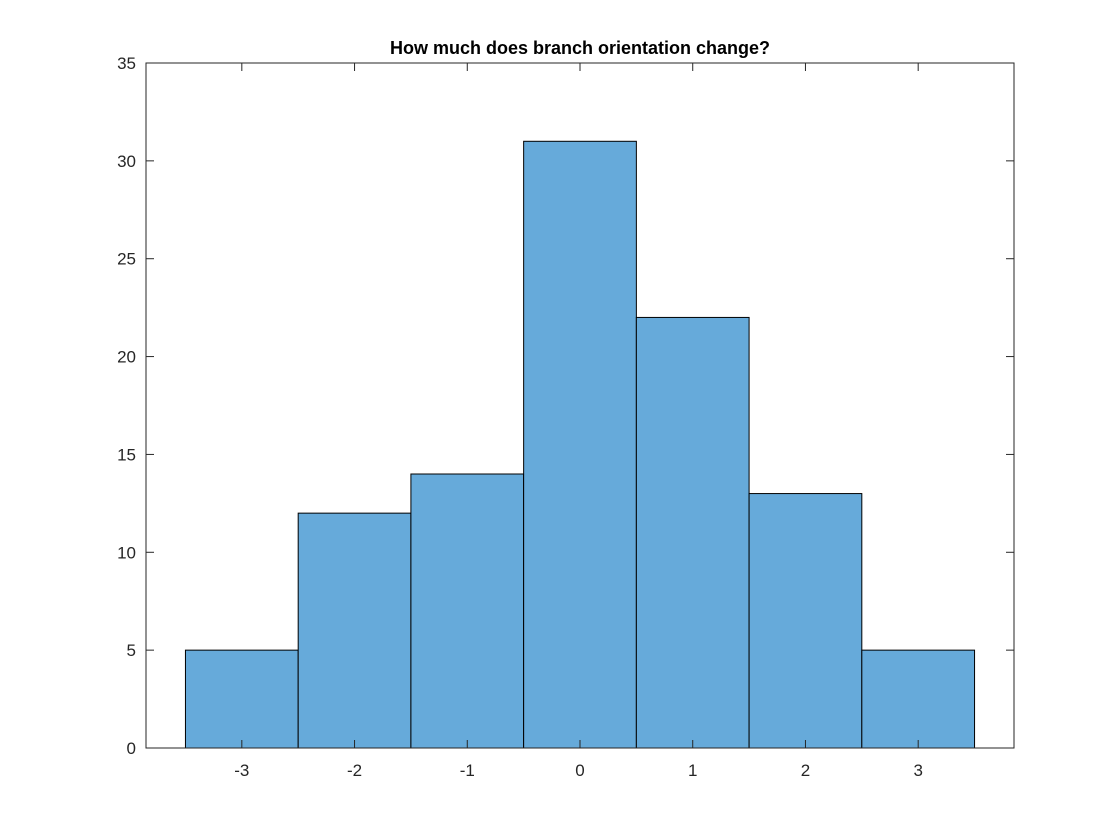 This screenshot has width=1120, height=840. What do you see at coordinates (126, 63) in the screenshot?
I see `y-tick-label: 35` at bounding box center [126, 63].